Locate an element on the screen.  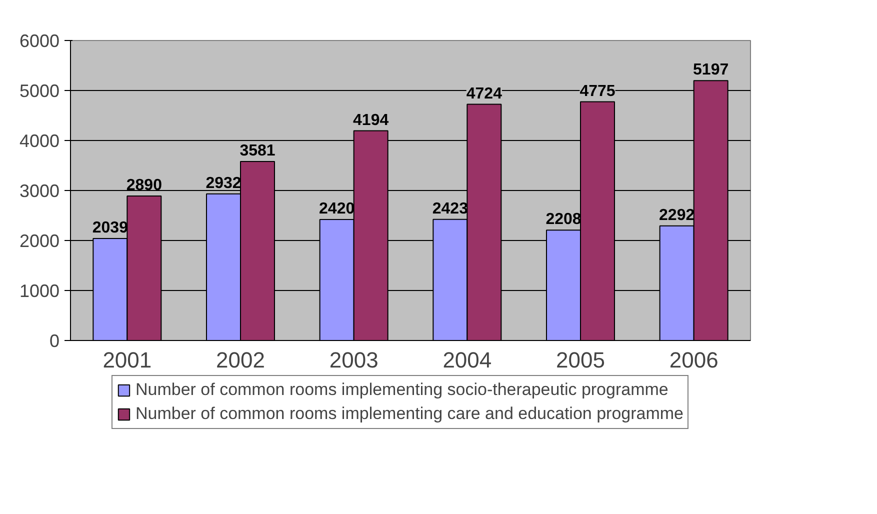
data-label: 2890 is located at coordinates (144, 185).